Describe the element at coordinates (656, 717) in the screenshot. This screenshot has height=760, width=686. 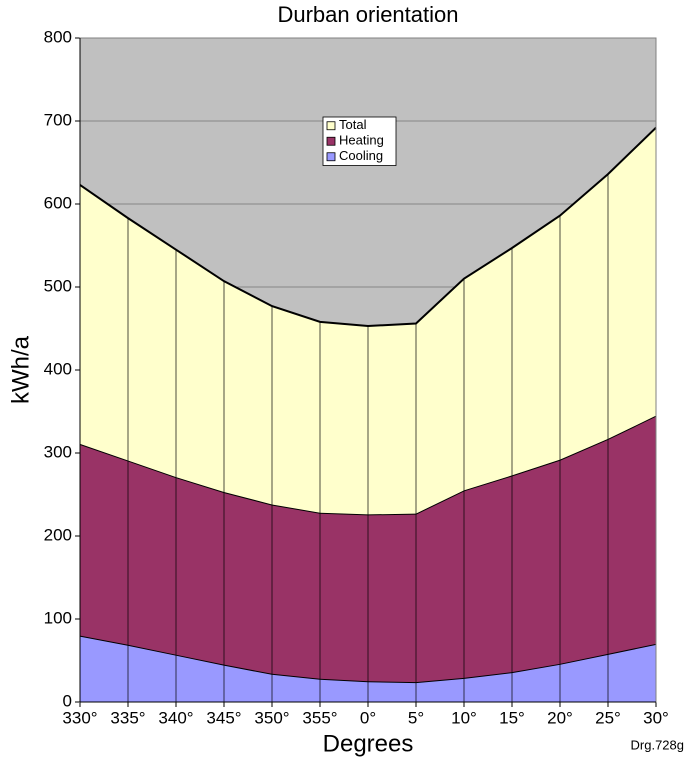
I see `x-tick-label: 30°` at that location.